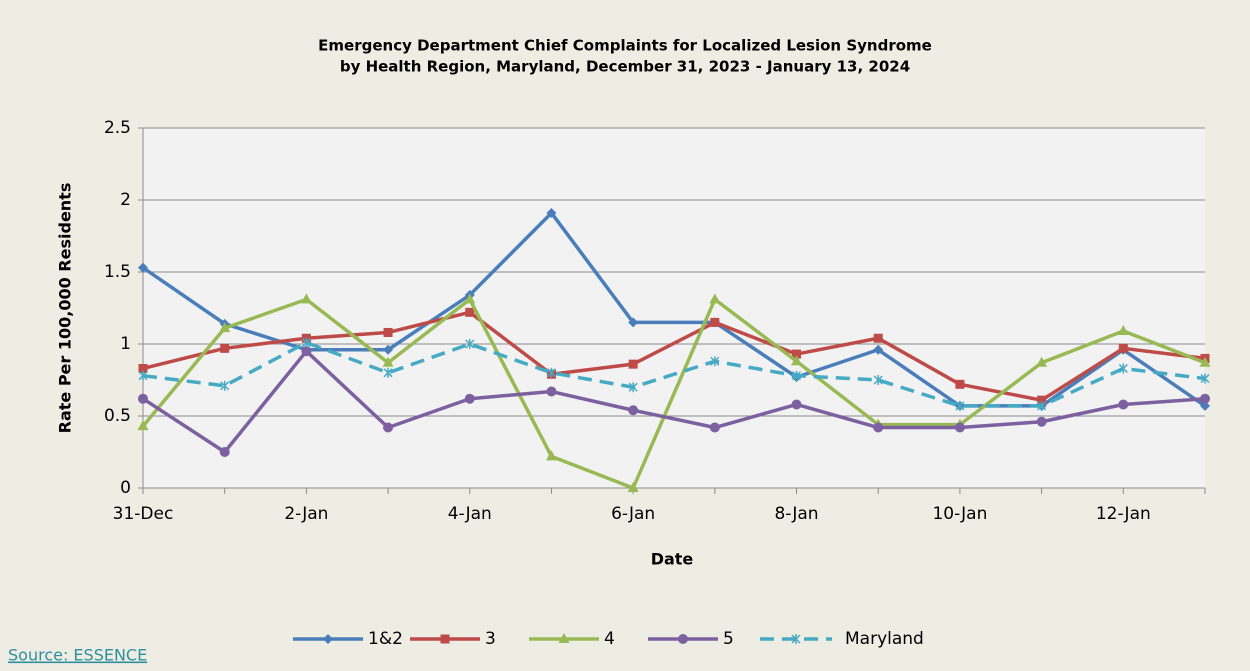 The width and height of the screenshot is (1250, 671). I want to click on x-axis-label: Date, so click(672, 559).